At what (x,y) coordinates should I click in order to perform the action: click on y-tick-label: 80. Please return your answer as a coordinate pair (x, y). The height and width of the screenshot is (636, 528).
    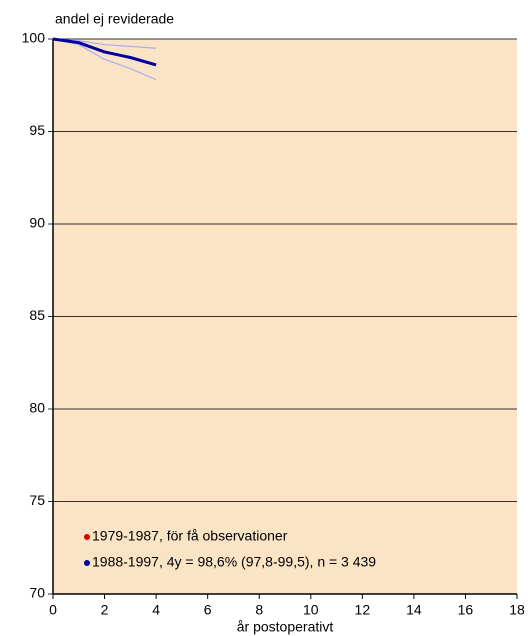
    Looking at the image, I should click on (37, 408).